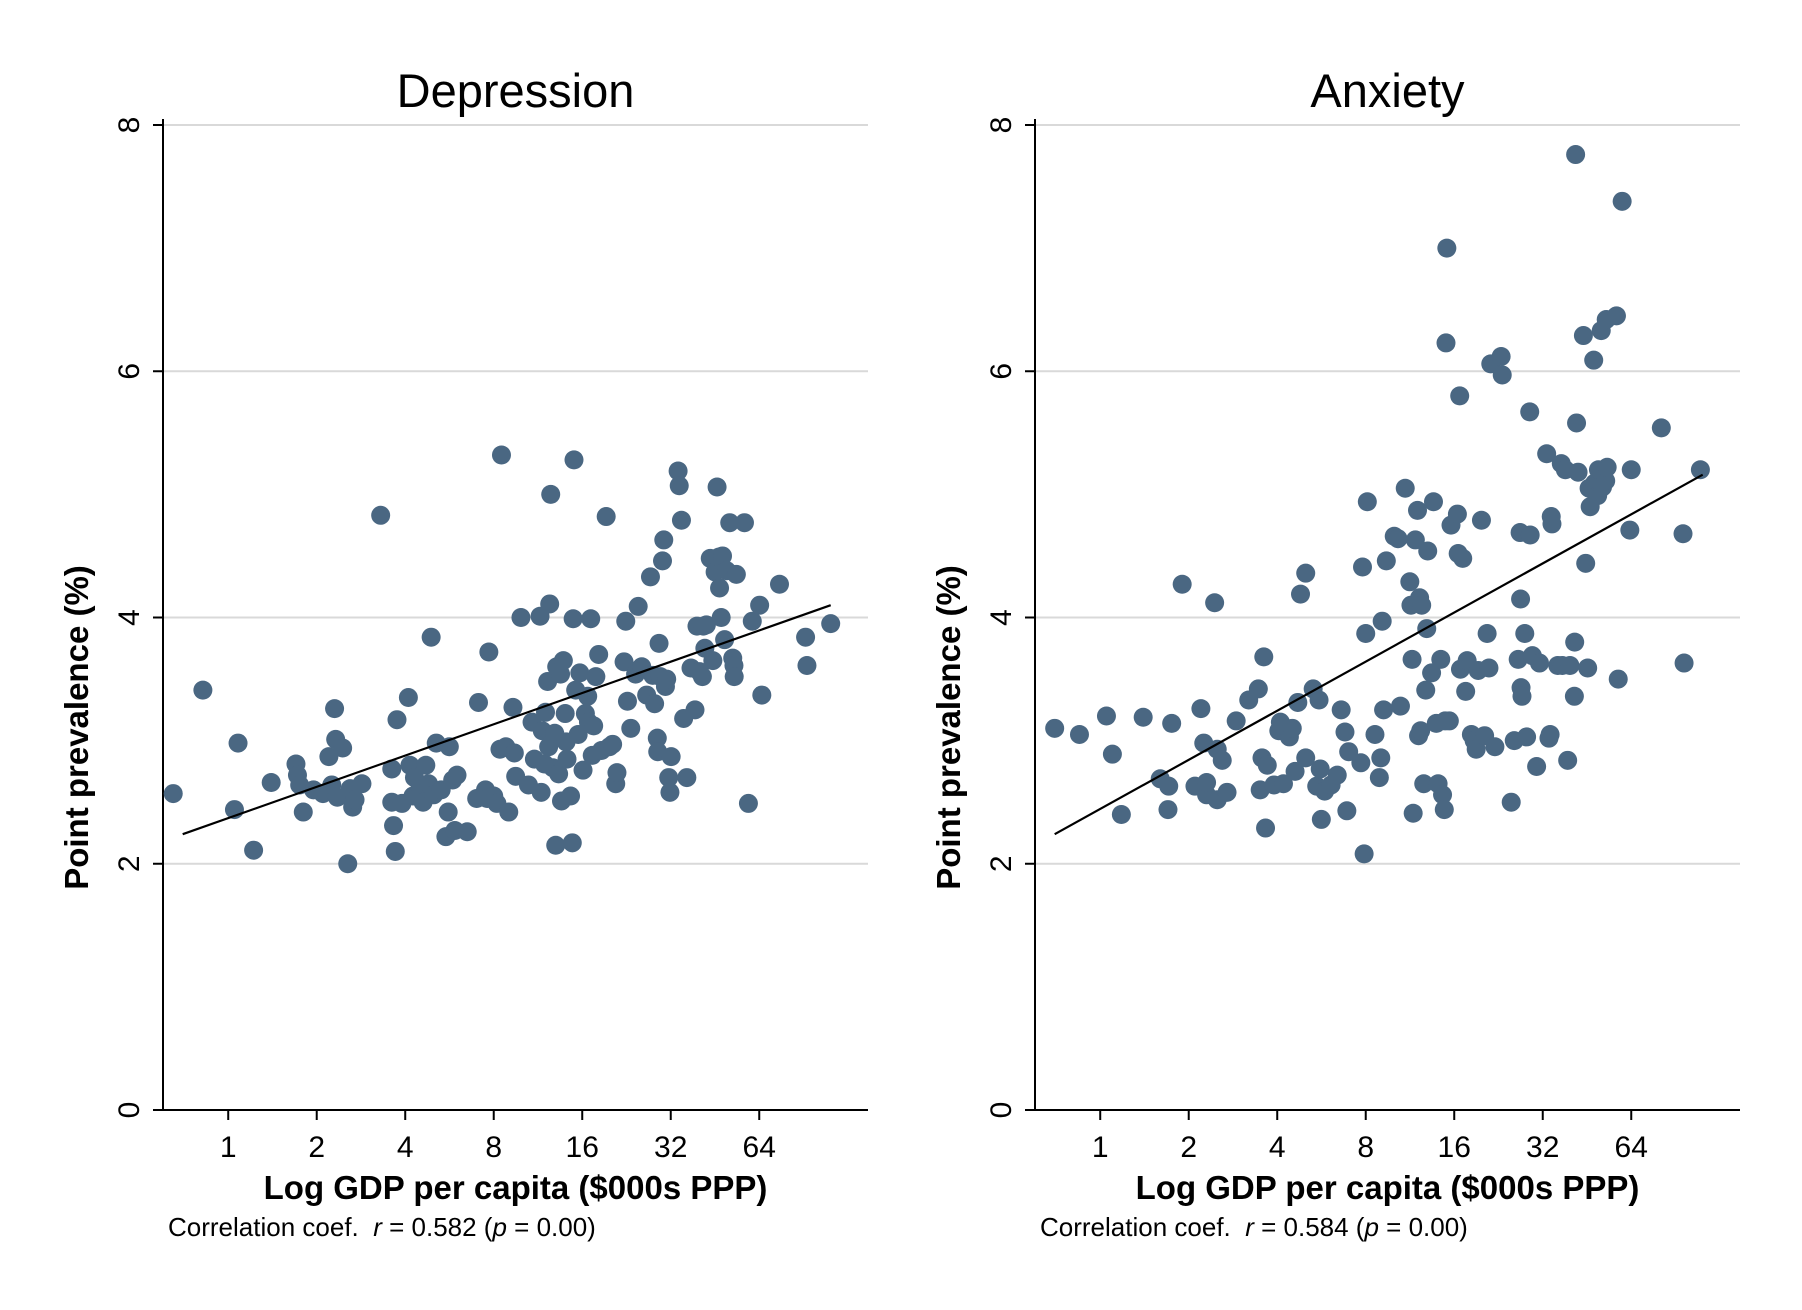  What do you see at coordinates (1001, 125) in the screenshot?
I see `panel-2-y-tick-label: 8` at bounding box center [1001, 125].